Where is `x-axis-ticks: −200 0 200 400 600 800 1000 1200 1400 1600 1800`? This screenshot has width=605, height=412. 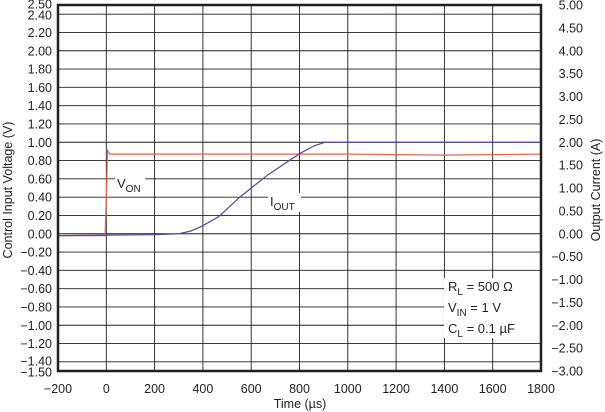 x-axis-ticks: −200 0 200 400 600 800 1000 1200 1400 1600 1800 is located at coordinates (299, 389).